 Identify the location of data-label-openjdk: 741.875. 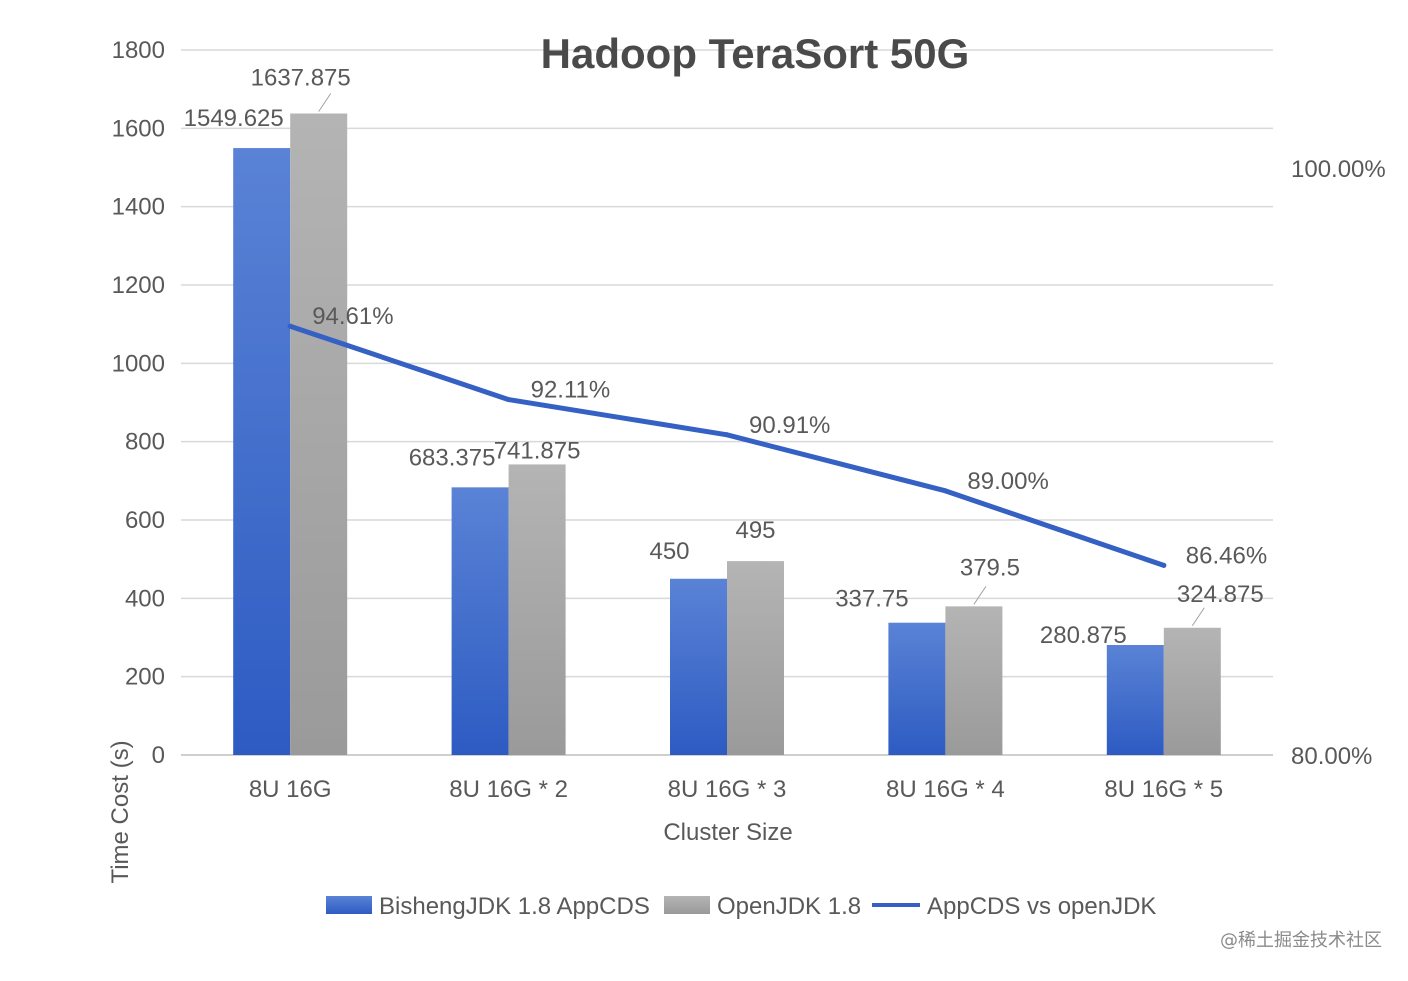
(537, 450).